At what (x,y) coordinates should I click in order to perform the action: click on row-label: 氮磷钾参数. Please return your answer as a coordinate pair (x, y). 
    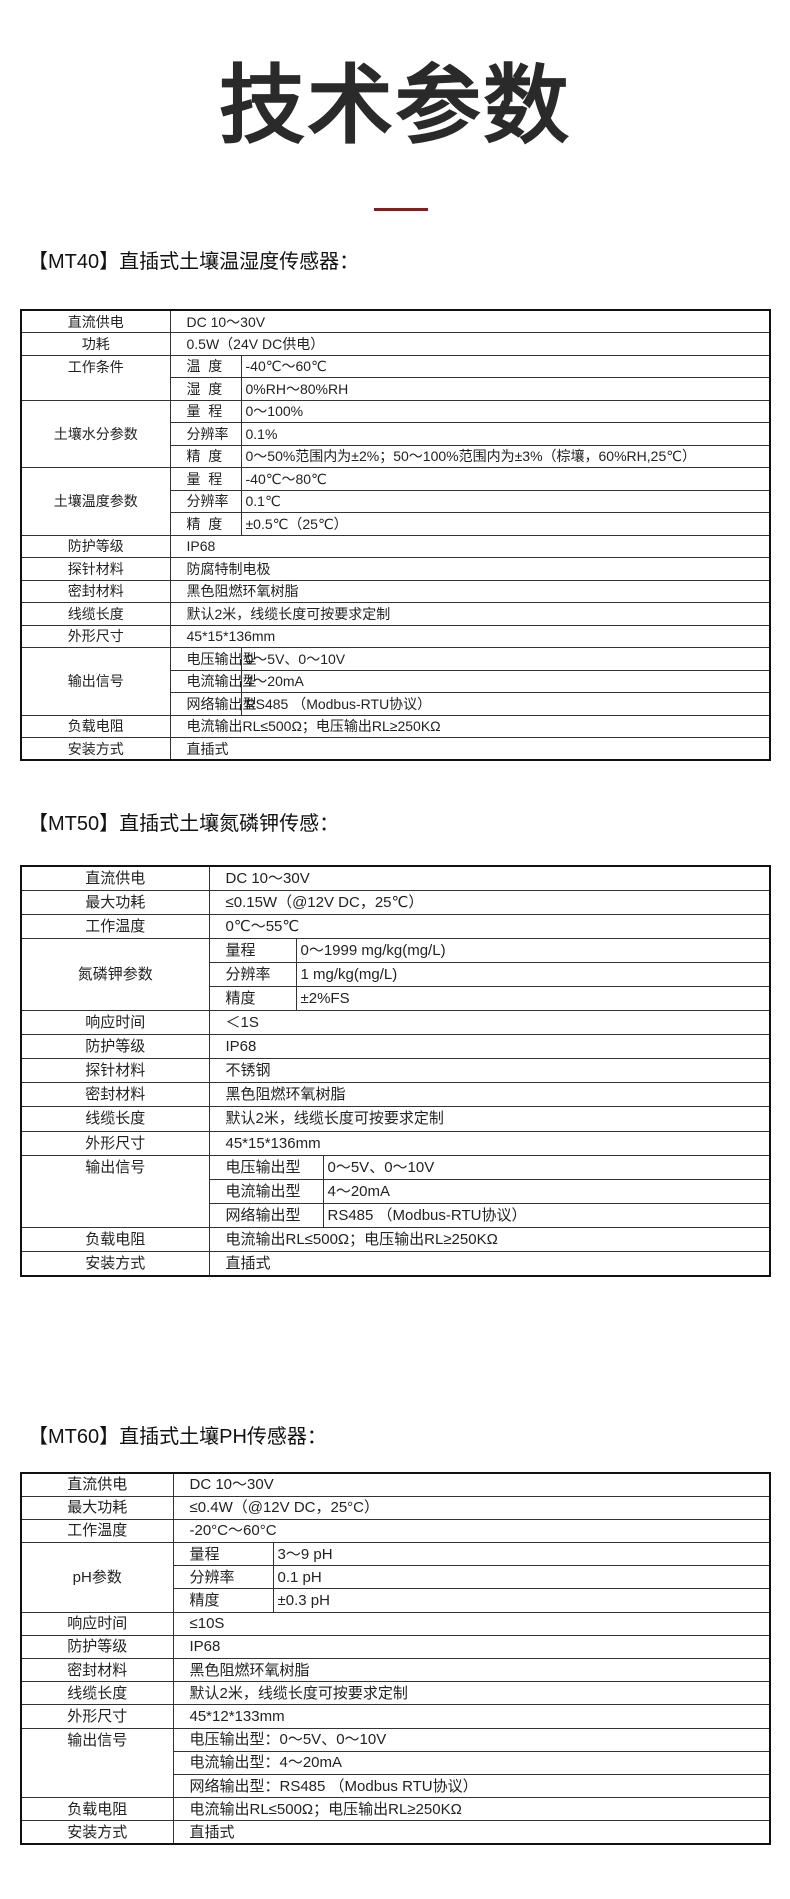
    Looking at the image, I should click on (115, 974).